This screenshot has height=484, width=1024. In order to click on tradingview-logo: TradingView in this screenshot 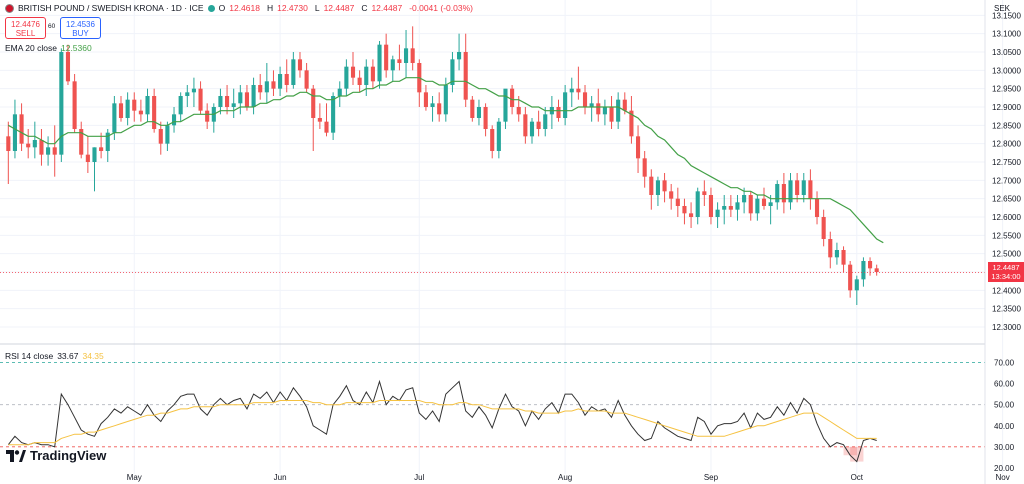, I will do `click(56, 455)`.